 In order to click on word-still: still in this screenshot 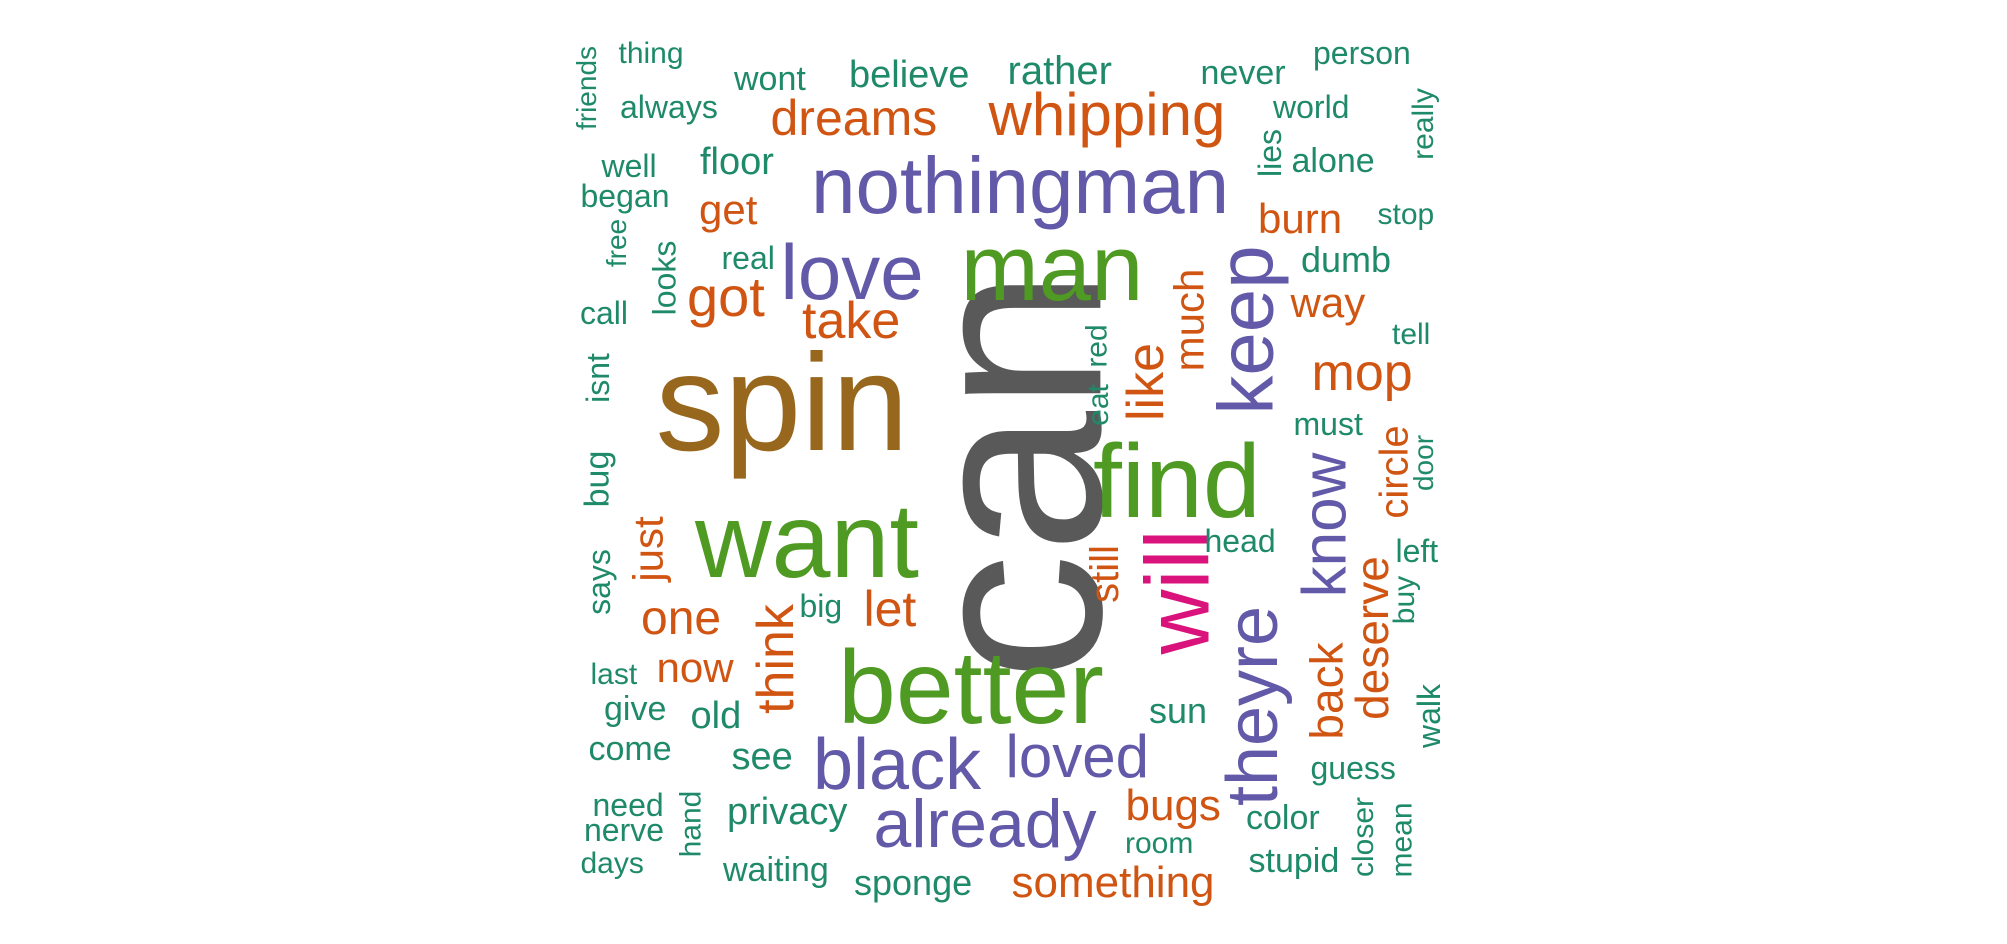, I will do `click(1104, 574)`.